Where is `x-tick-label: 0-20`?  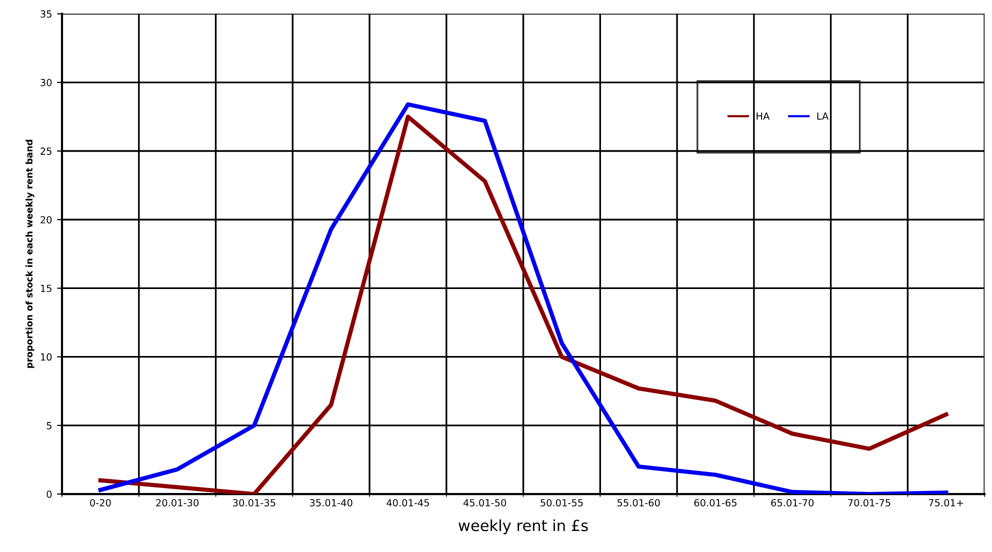
x-tick-label: 0-20 is located at coordinates (100, 502).